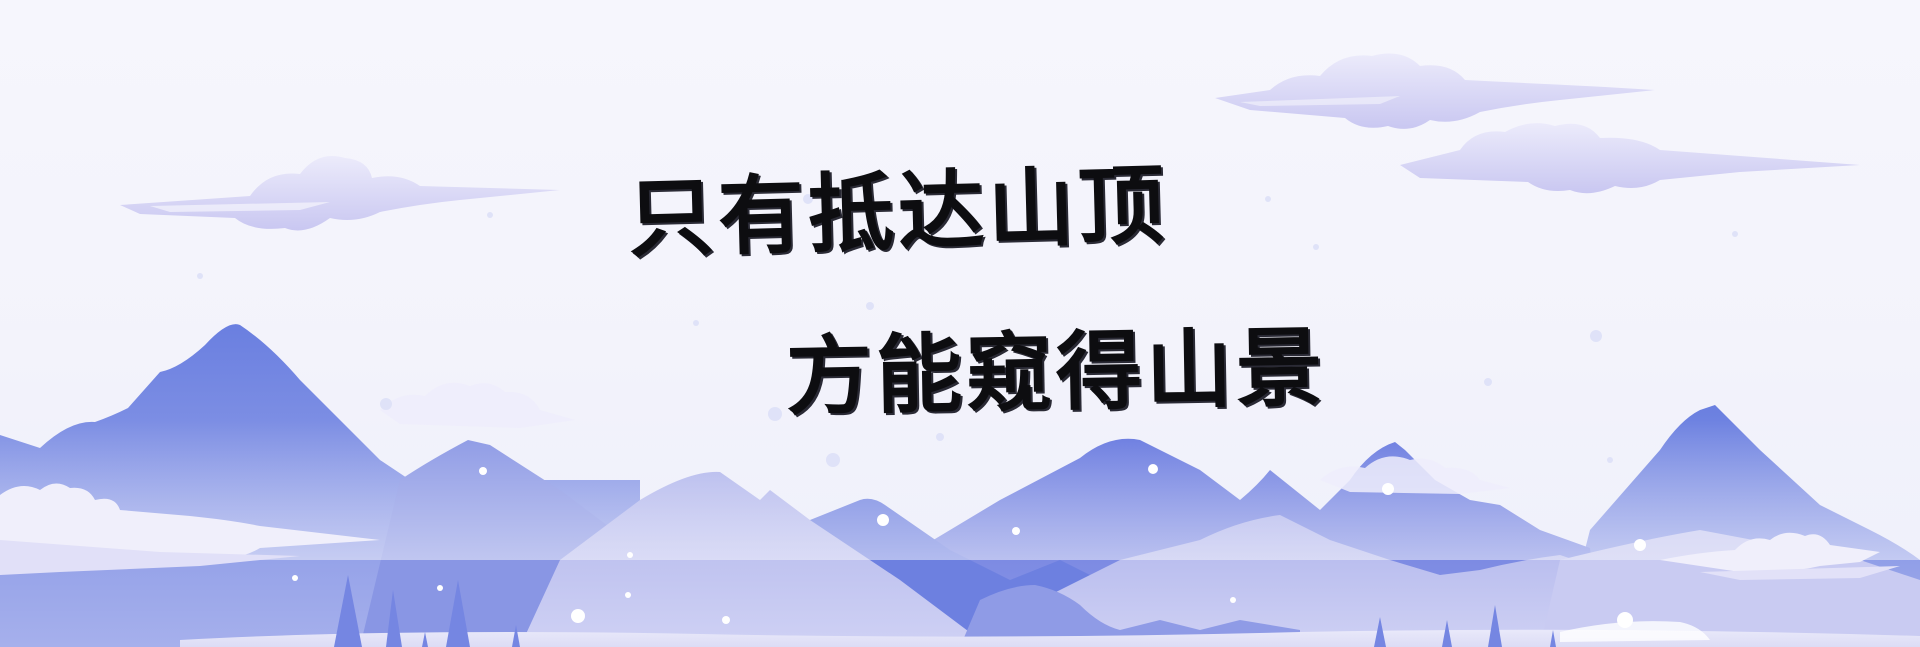 The width and height of the screenshot is (1920, 647). What do you see at coordinates (898, 213) in the screenshot?
I see `headline-line-1: 只有抵达山顶` at bounding box center [898, 213].